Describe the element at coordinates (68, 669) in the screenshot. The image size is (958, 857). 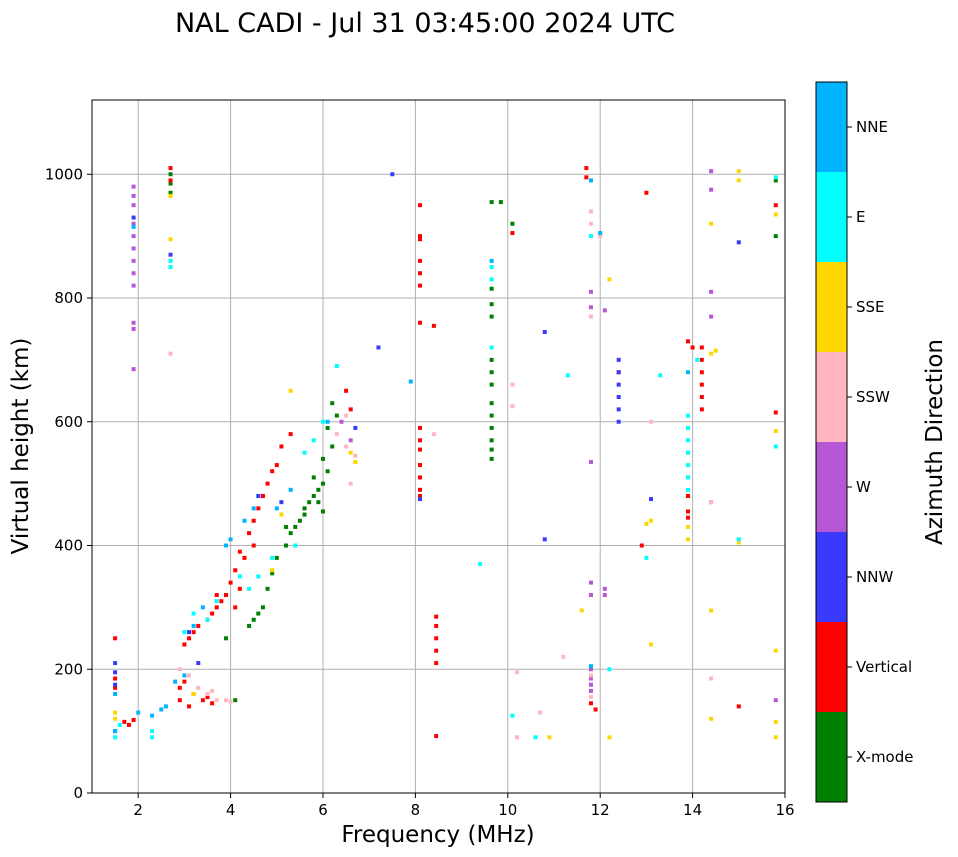
I see `y-tick-label: 200` at that location.